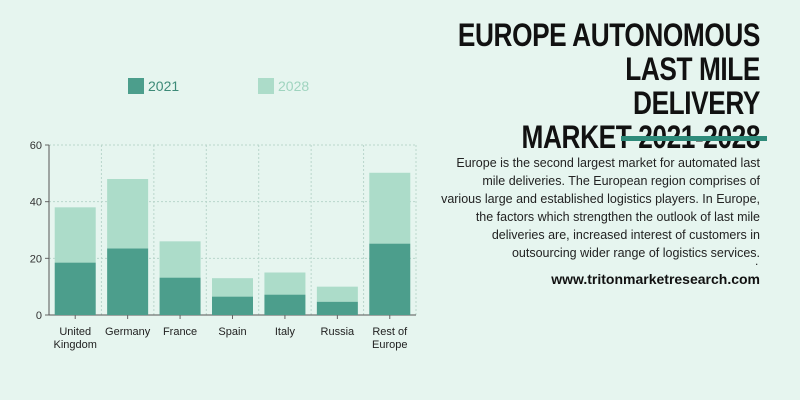  I want to click on legend-swatch-2028, so click(266, 86).